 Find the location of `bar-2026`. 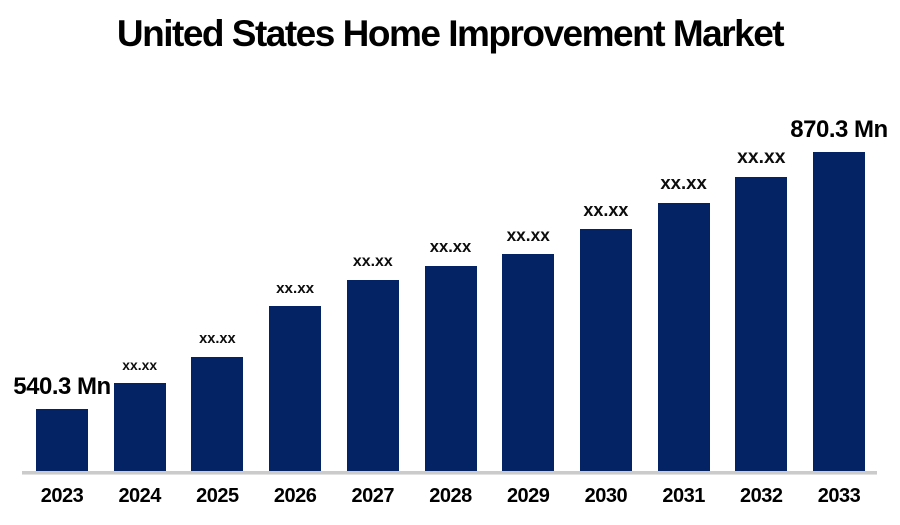

bar-2026 is located at coordinates (295, 389).